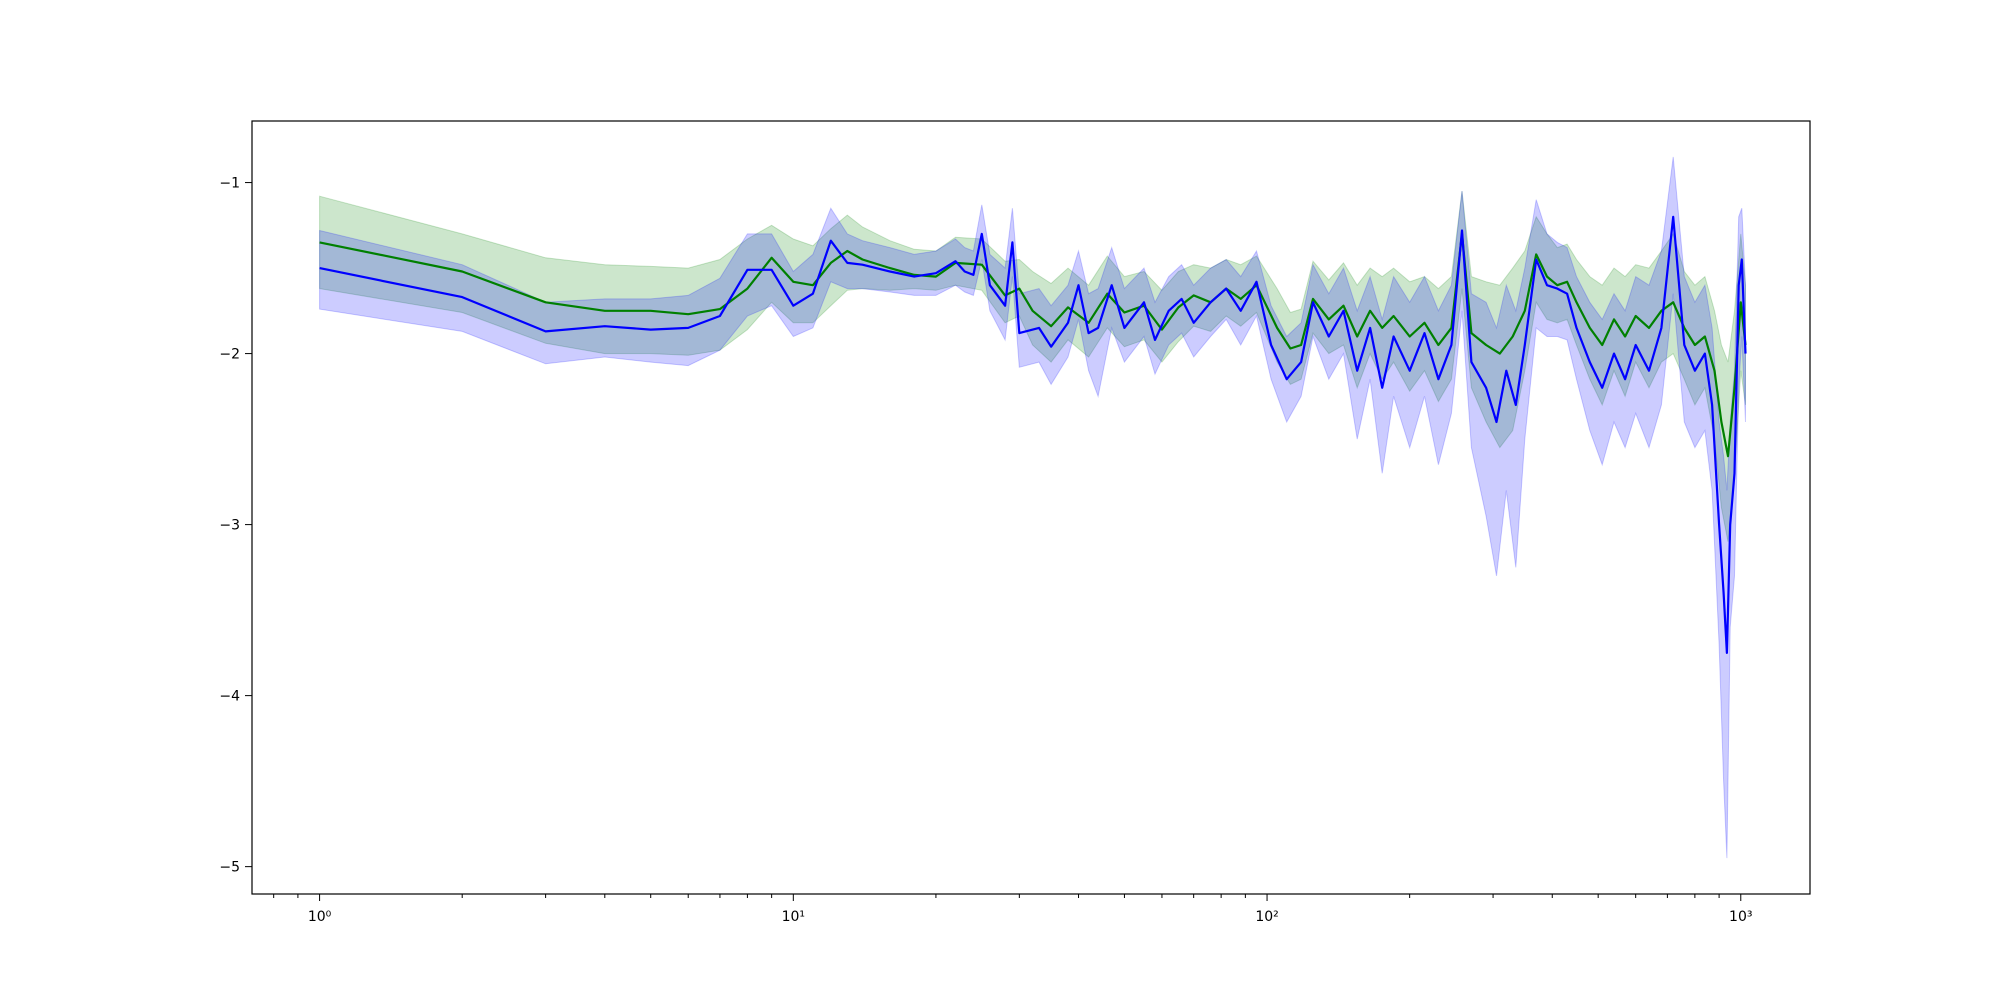 Image resolution: width=2000 pixels, height=1005 pixels. I want to click on y-tick-label: −4, so click(229, 697).